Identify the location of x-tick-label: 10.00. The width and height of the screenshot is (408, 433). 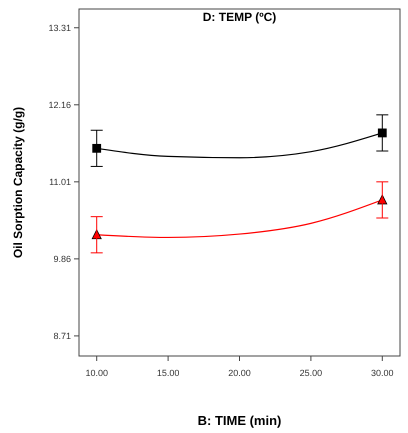
(96, 373).